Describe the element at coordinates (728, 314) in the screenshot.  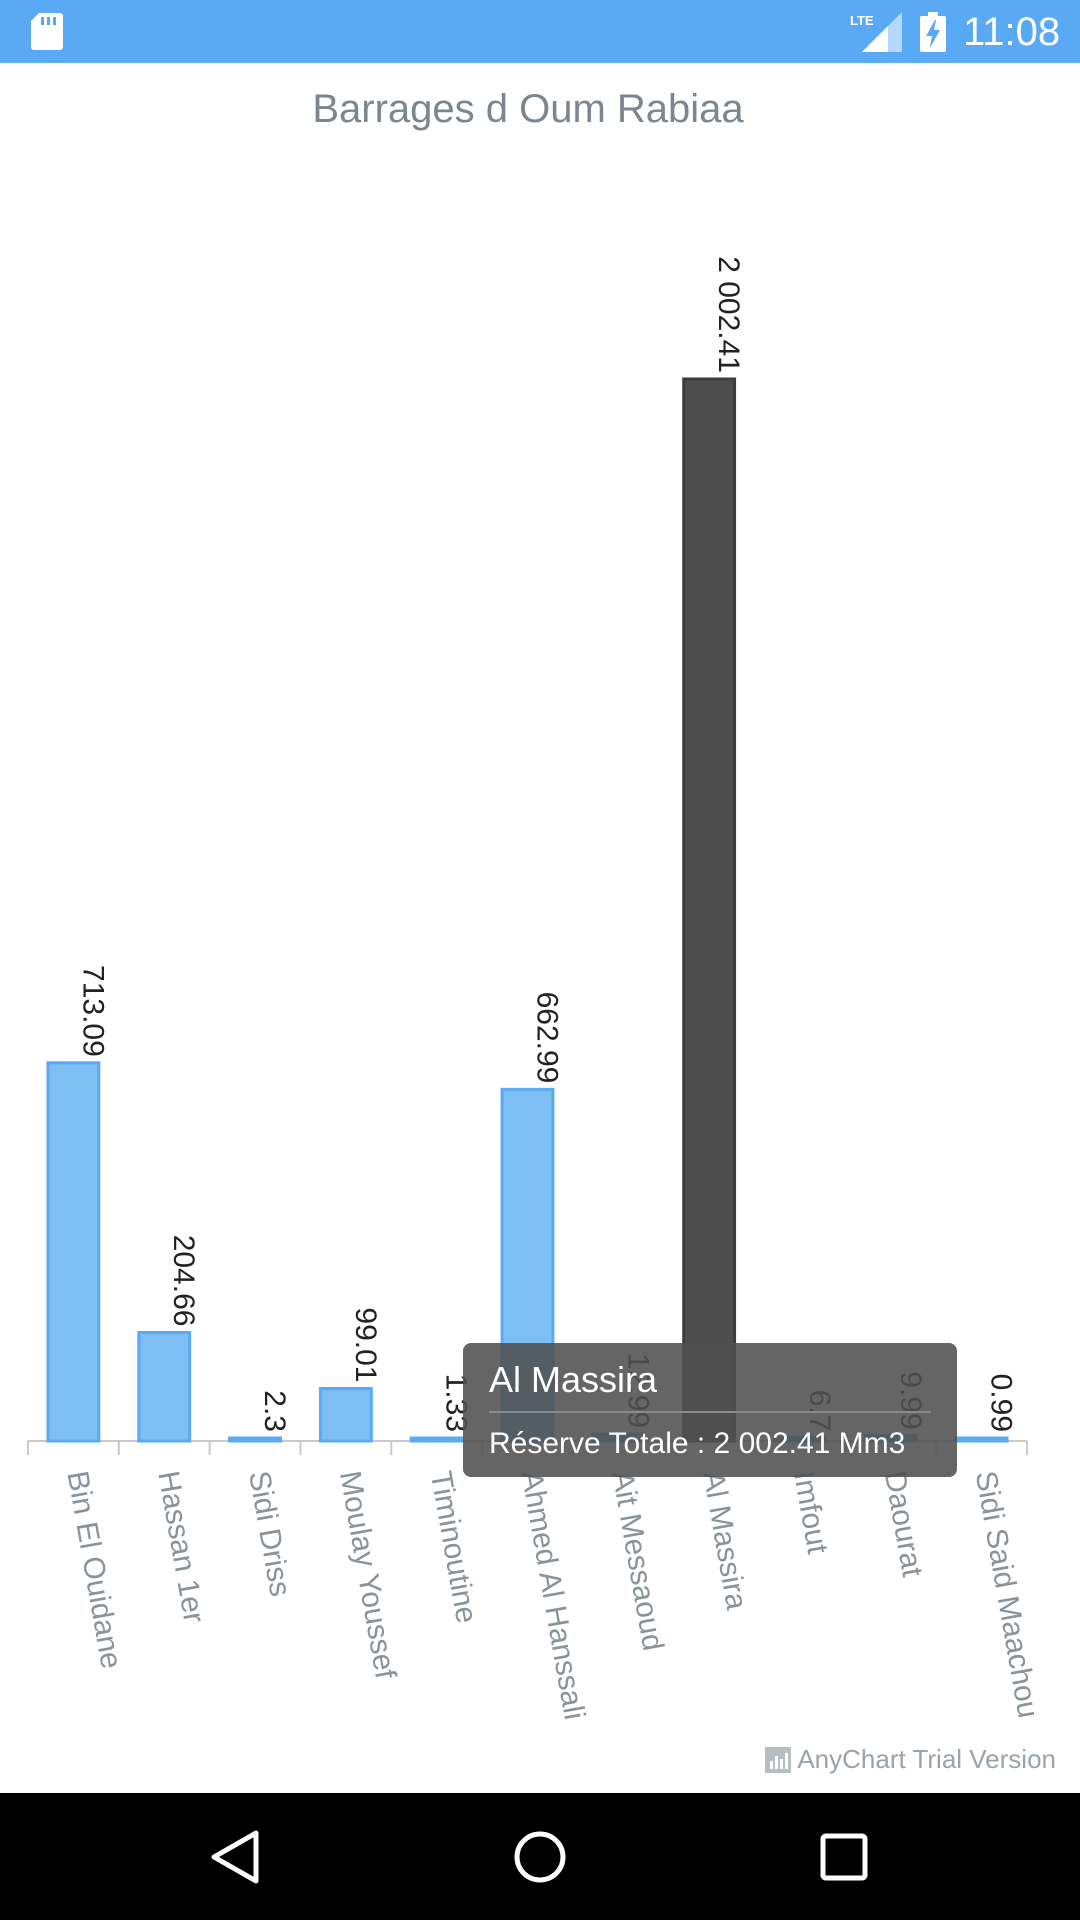
I see `data-label: 2 002.41` at that location.